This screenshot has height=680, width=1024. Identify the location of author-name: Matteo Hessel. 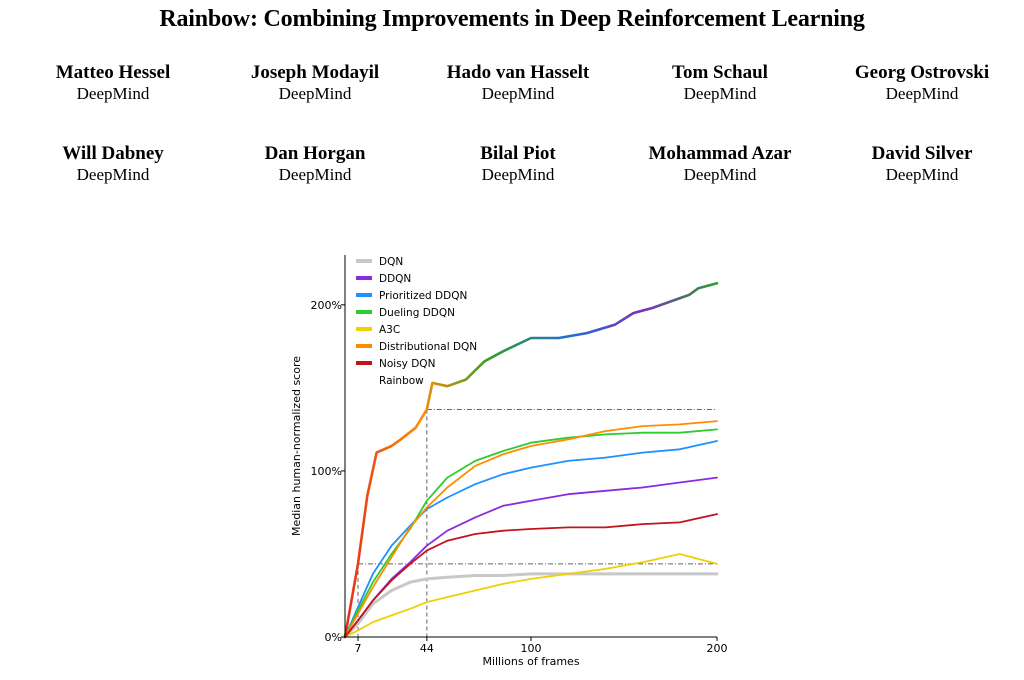
(113, 72).